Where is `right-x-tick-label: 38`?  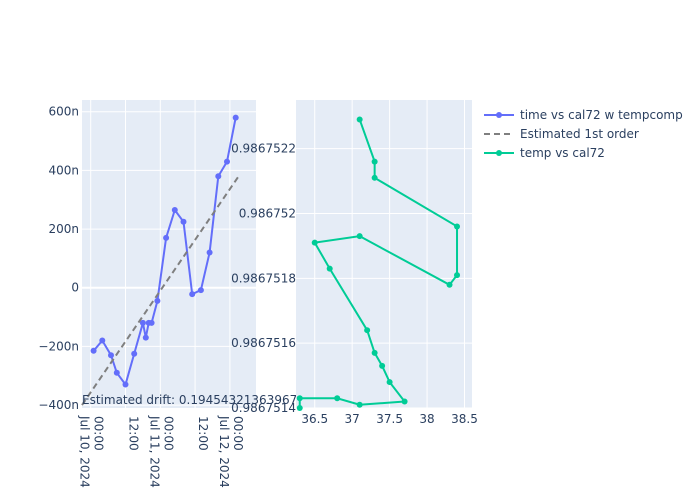
right-x-tick-label: 38 is located at coordinates (426, 419).